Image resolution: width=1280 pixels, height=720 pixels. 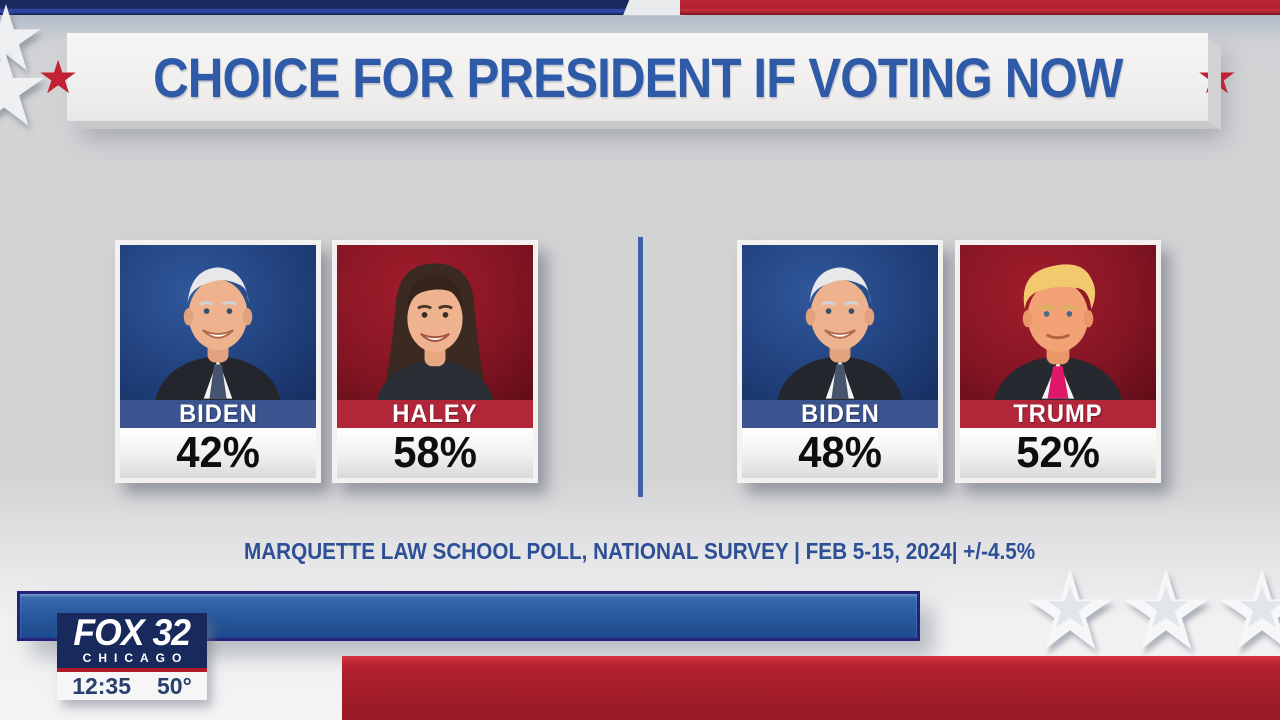 I want to click on candidate-card-biden-vs-haley-biden: BIDEN 42%, so click(x=218, y=361).